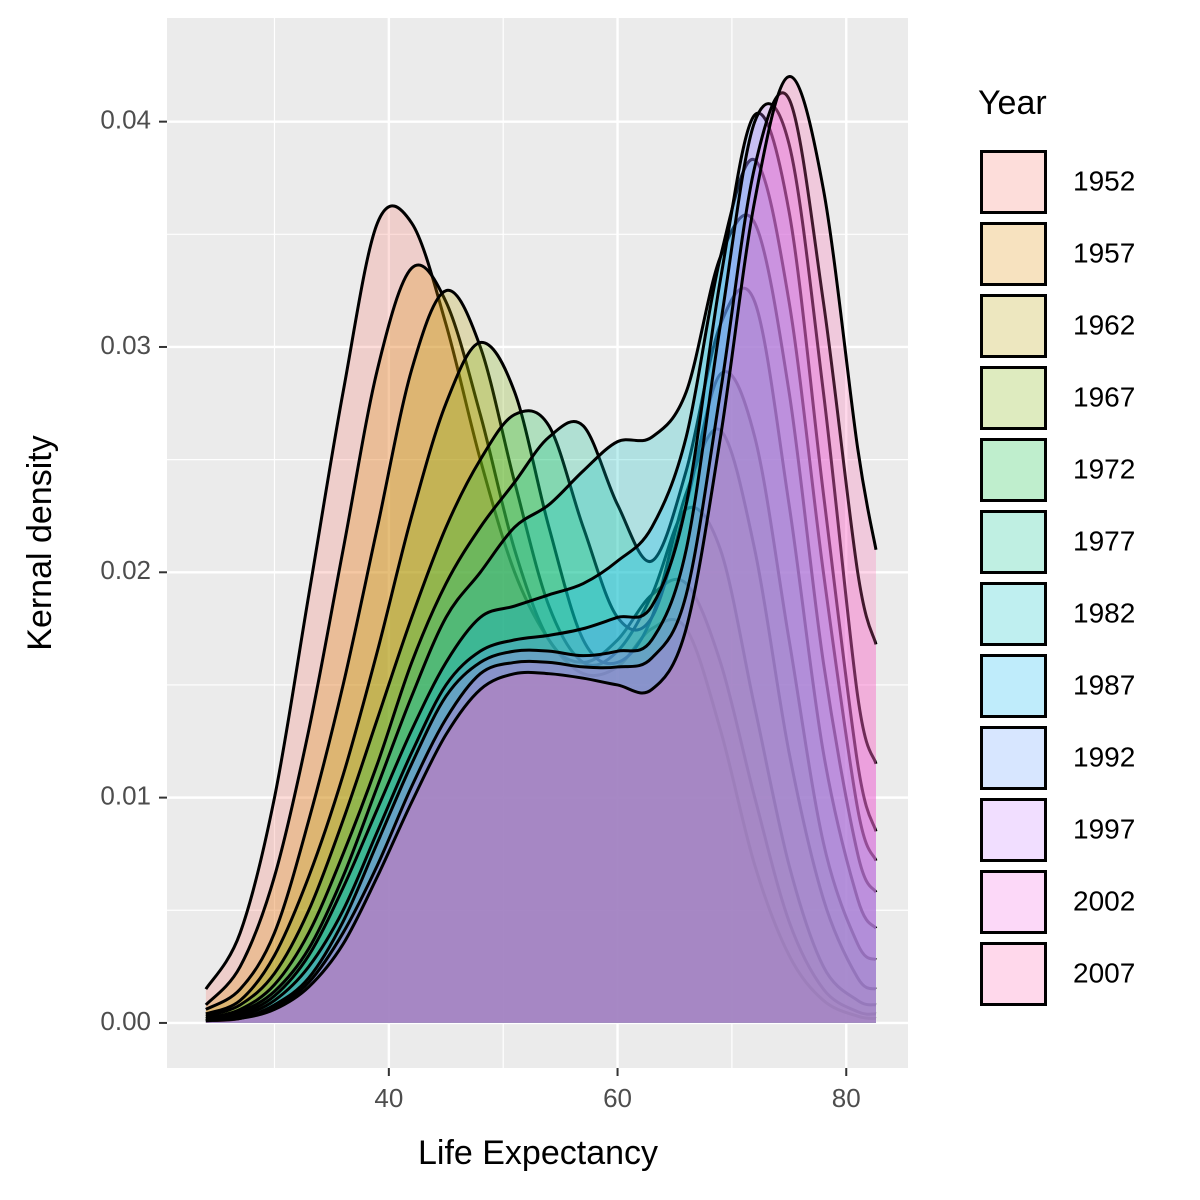 The height and width of the screenshot is (1200, 1200). What do you see at coordinates (1104, 468) in the screenshot?
I see `legend-label: 1972` at bounding box center [1104, 468].